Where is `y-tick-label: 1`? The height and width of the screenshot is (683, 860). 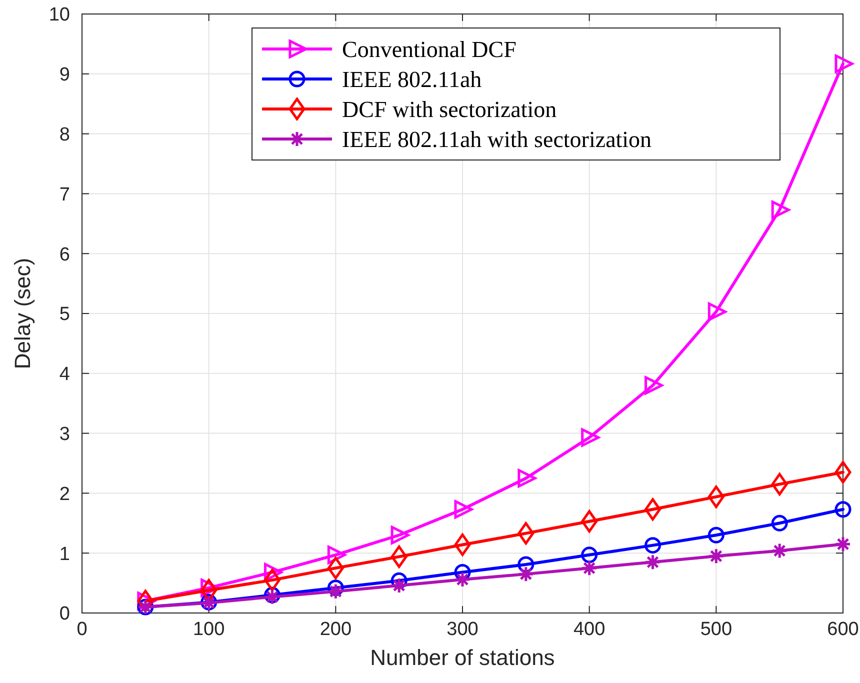 y-tick-label: 1 is located at coordinates (64, 554).